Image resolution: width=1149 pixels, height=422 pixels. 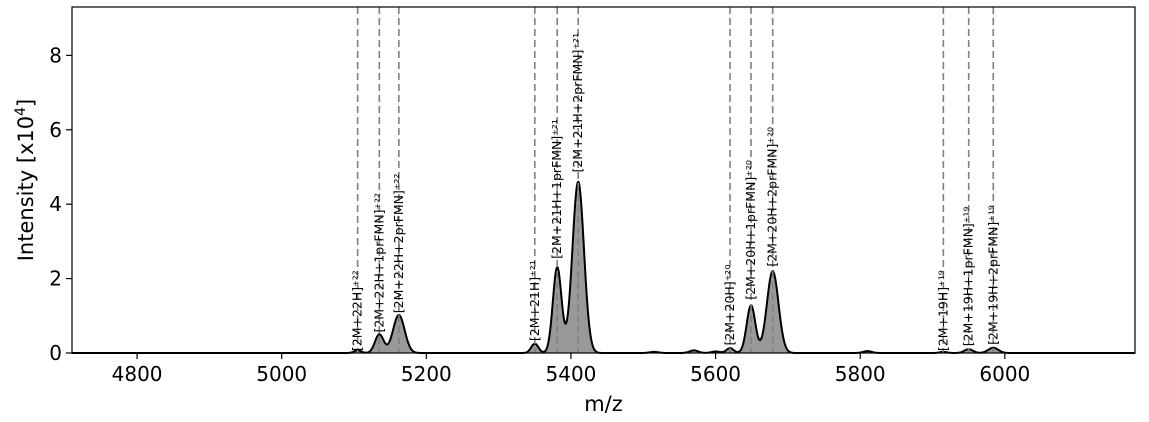 What do you see at coordinates (750, 230) in the screenshot?
I see `annotation-label: [2M+20H+1prFMN]⁺²⁰` at bounding box center [750, 230].